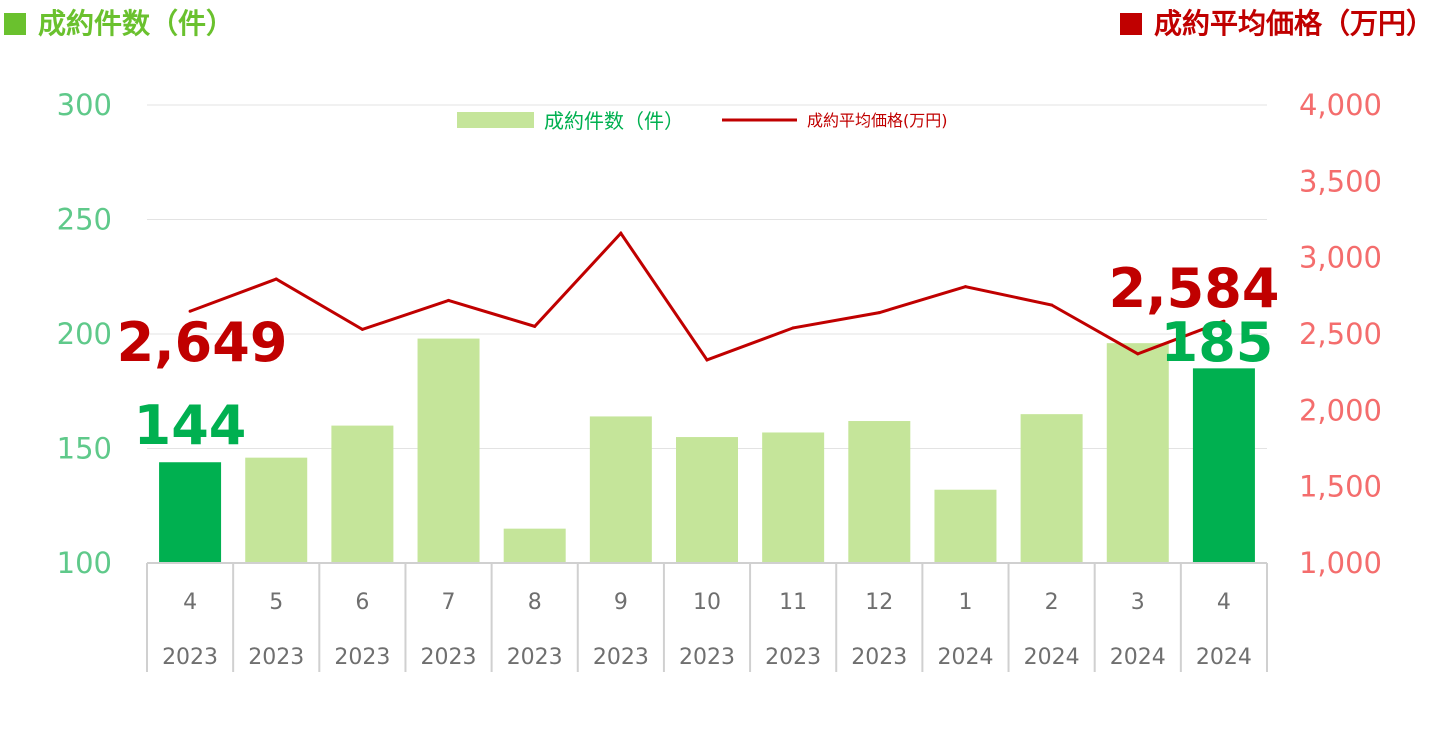  I want to click on x-tick-month: 8, so click(535, 602).